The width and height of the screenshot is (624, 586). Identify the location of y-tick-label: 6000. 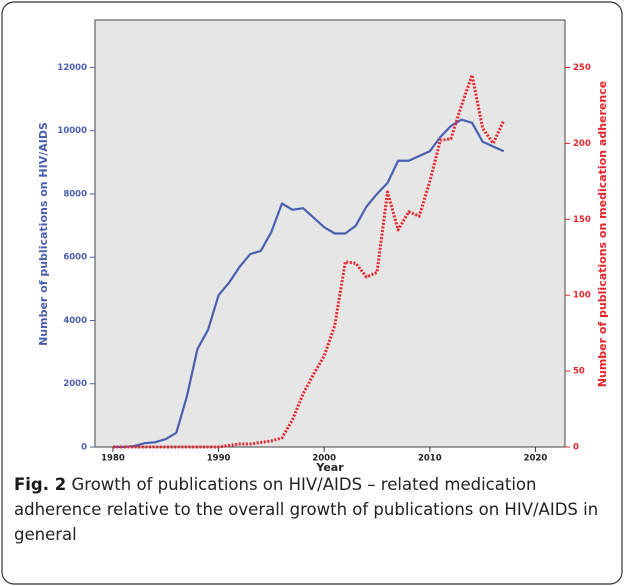
(75, 258).